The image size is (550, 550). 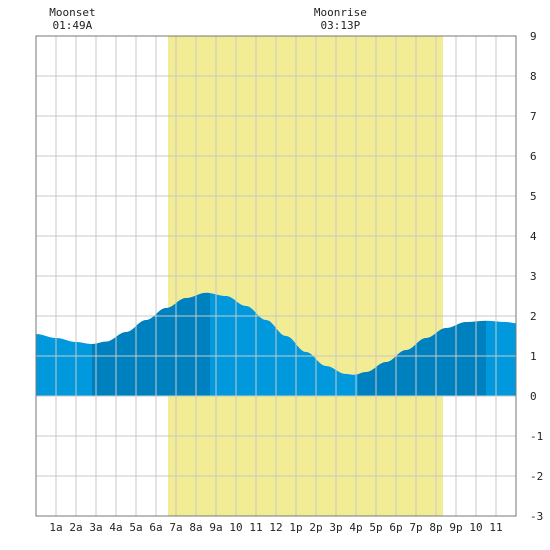 I want to click on y-tick-label: 5, so click(x=533, y=196).